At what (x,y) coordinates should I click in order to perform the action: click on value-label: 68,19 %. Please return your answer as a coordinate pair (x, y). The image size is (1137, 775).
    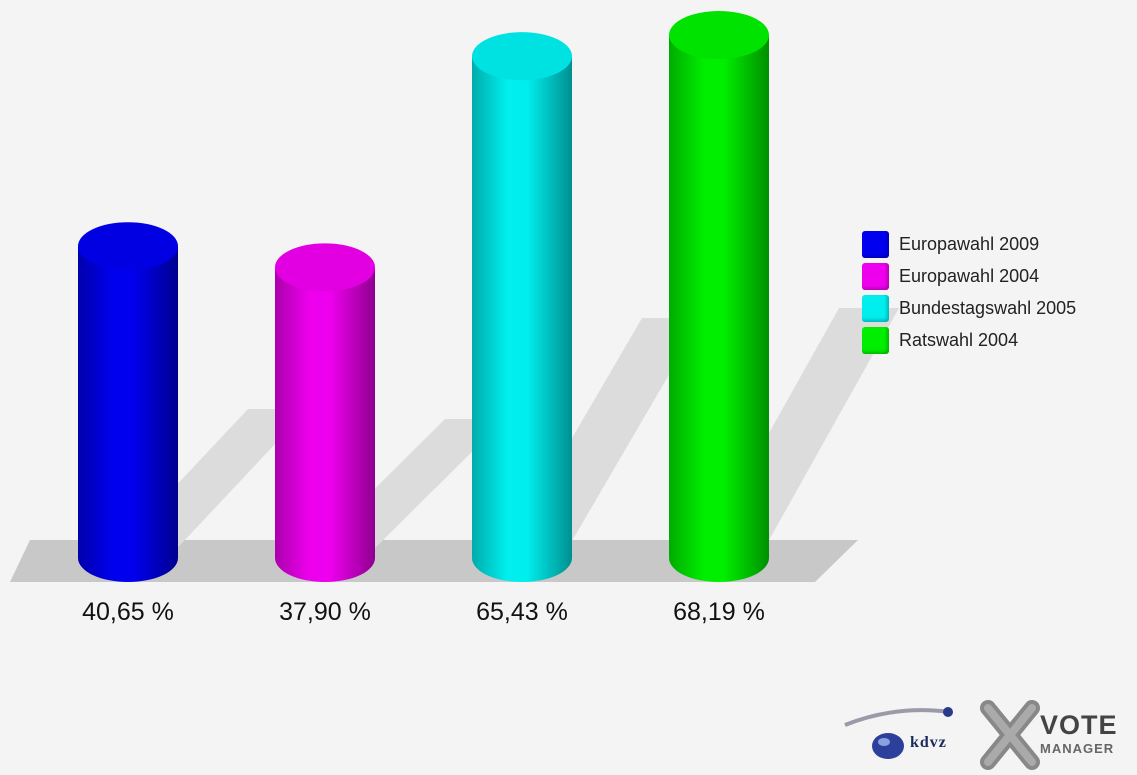
    Looking at the image, I should click on (719, 612).